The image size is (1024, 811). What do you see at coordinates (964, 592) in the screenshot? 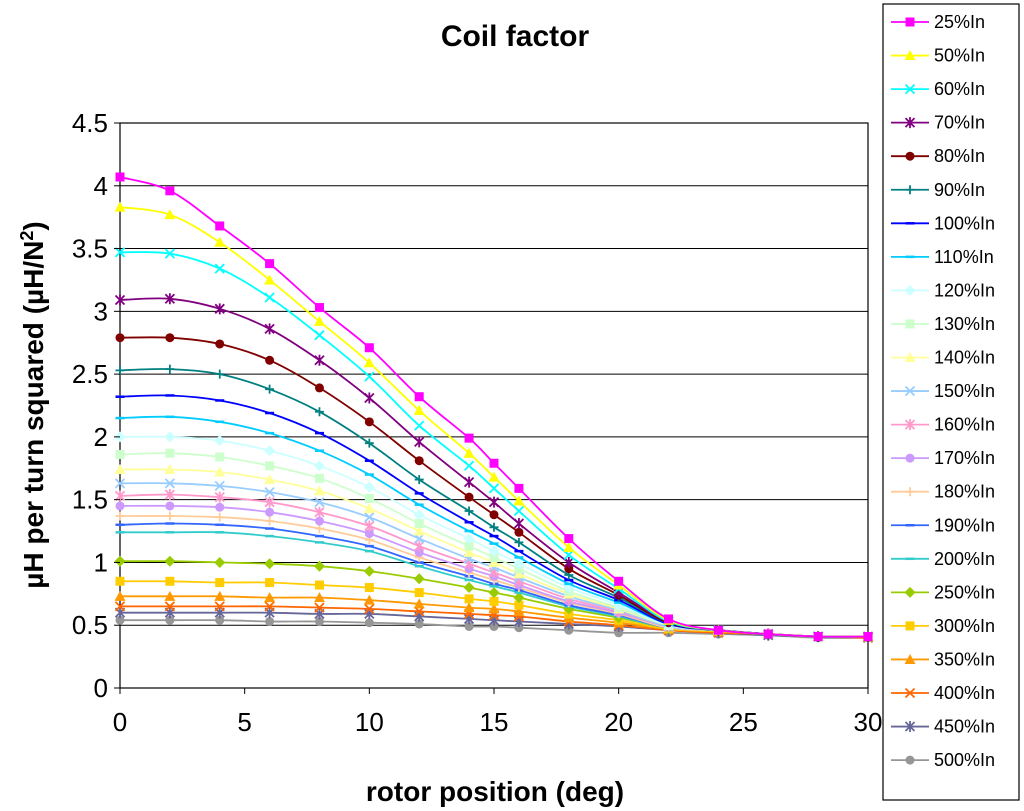
I see `legend-label: 250%In` at bounding box center [964, 592].